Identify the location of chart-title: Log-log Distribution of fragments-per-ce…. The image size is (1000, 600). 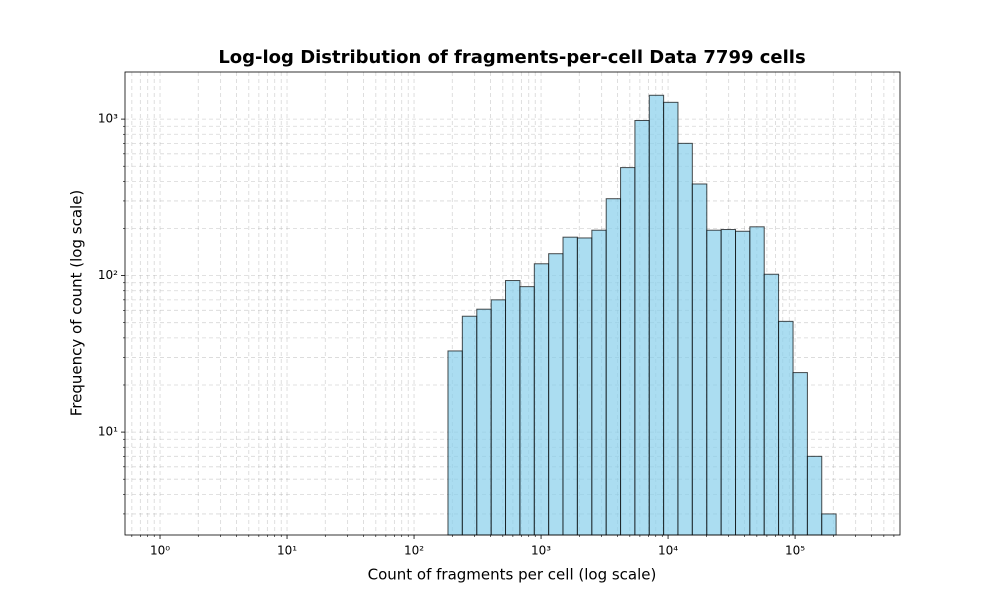
(511, 57).